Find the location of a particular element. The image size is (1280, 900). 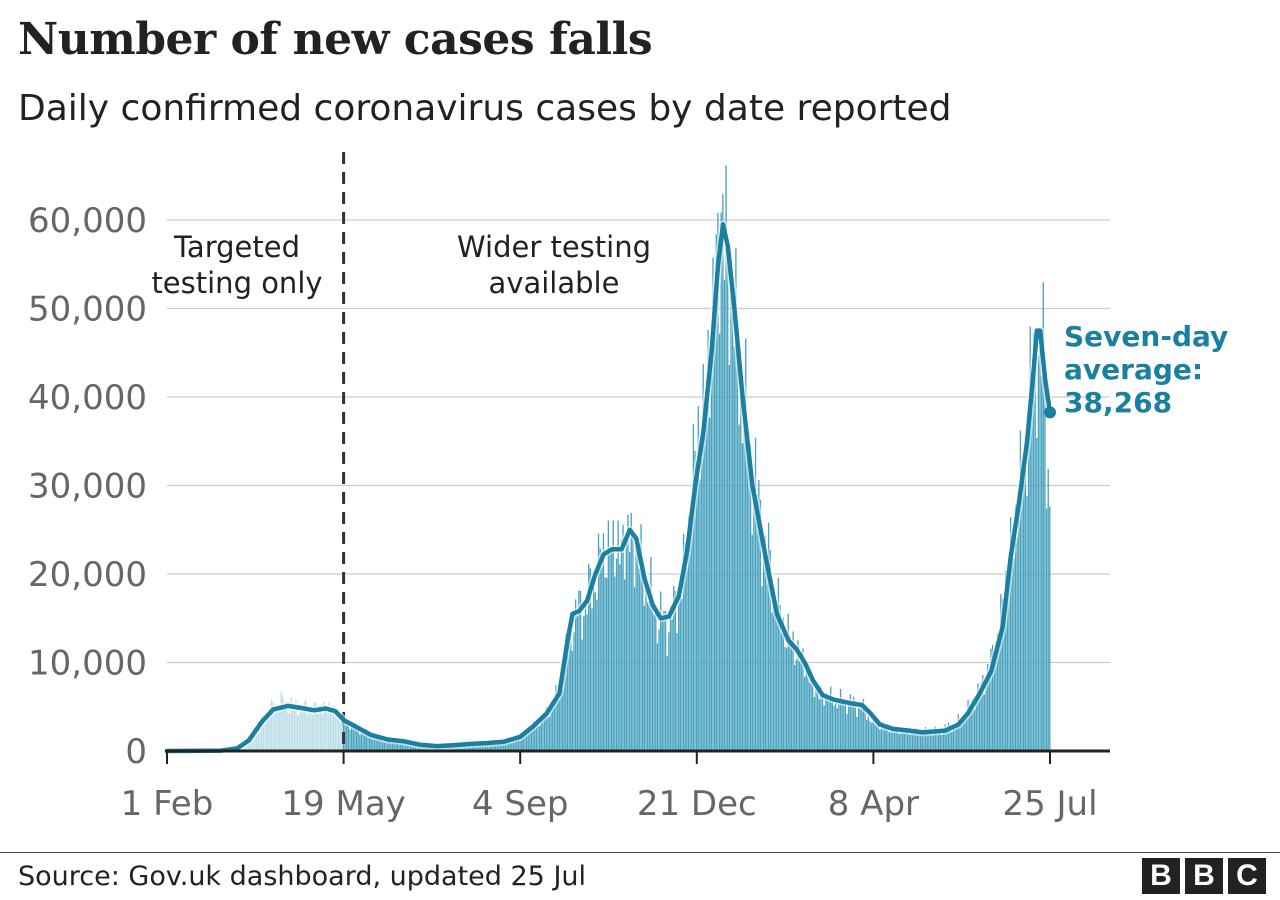

source-note: Source: Gov.uk dashboard, updated 25 Jul is located at coordinates (302, 876).